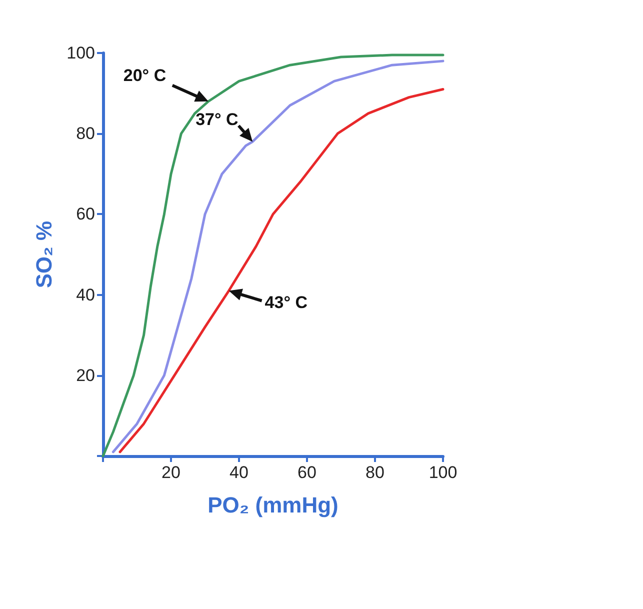  Describe the element at coordinates (85, 134) in the screenshot. I see `y-tick-label: 80` at that location.